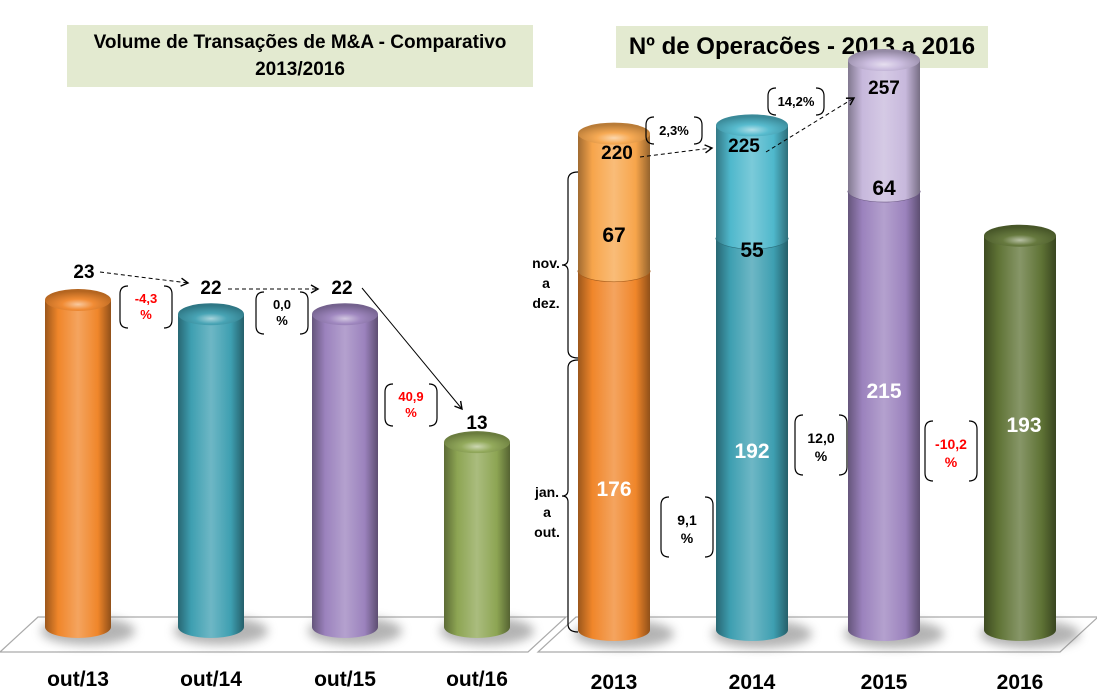  What do you see at coordinates (345, 679) in the screenshot?
I see `left-x-tick-label: out/15` at bounding box center [345, 679].